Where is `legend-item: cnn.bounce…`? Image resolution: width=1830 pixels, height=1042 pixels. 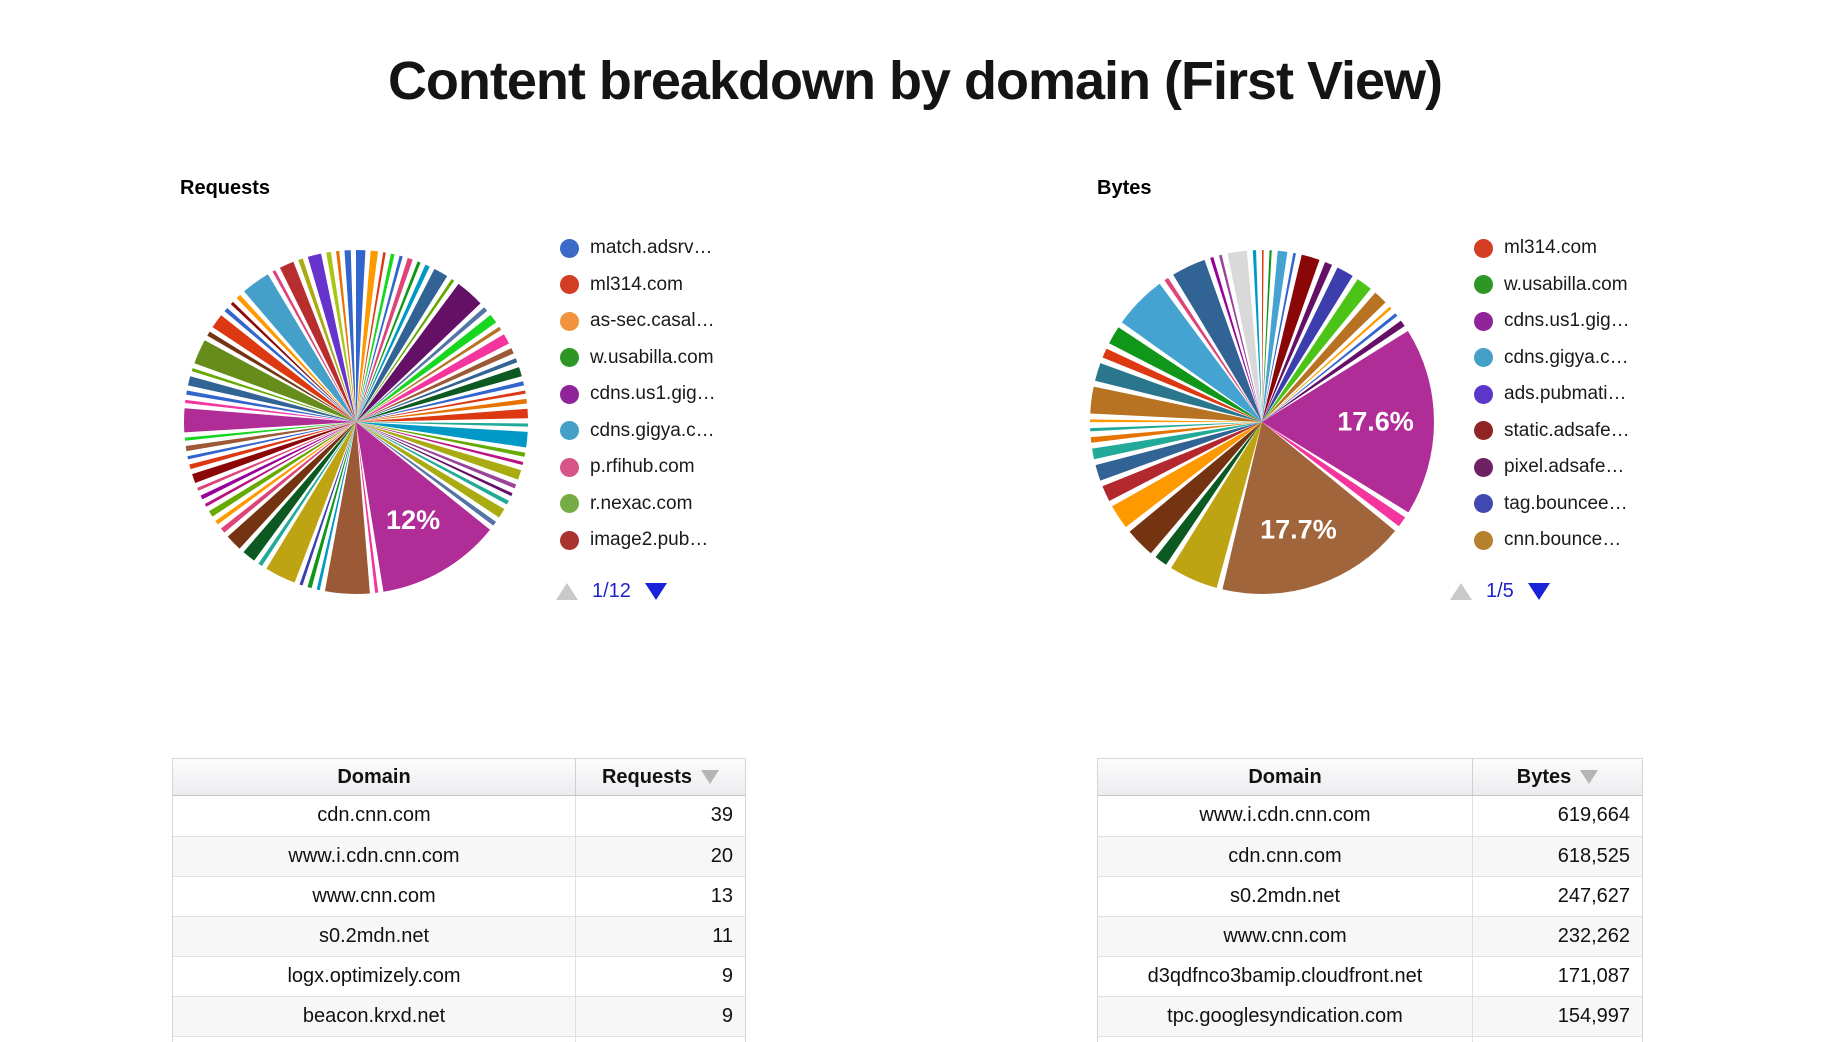 legend-item: cnn.bounce… is located at coordinates (1552, 539).